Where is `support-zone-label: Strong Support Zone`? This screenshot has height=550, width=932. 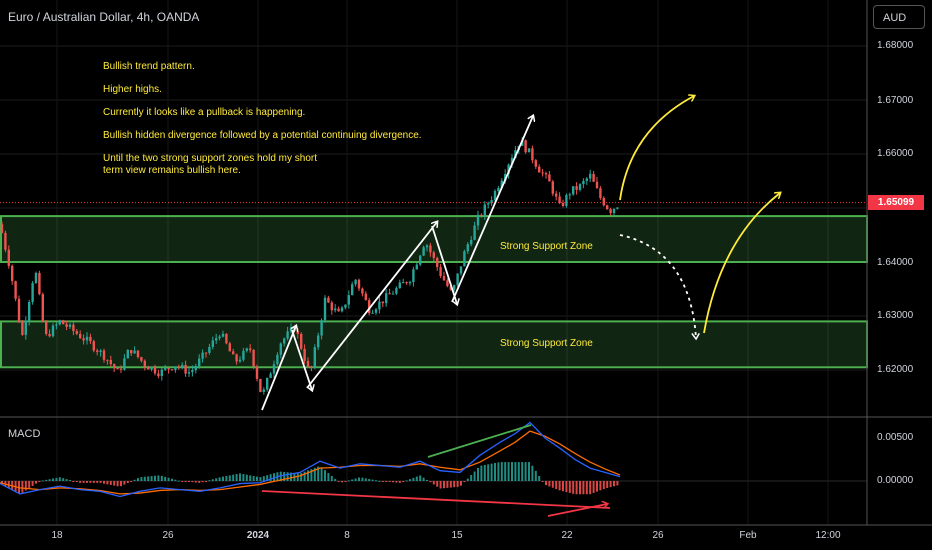
support-zone-label: Strong Support Zone is located at coordinates (546, 246).